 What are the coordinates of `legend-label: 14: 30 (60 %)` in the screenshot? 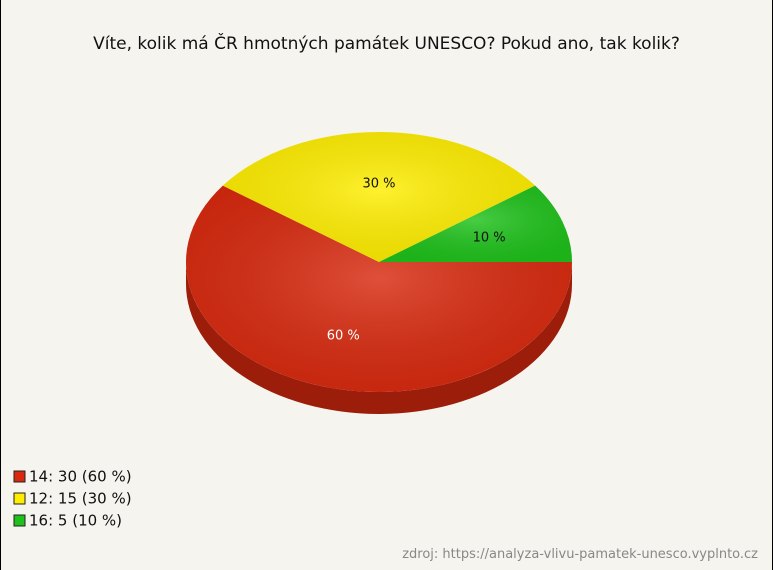 It's located at (80, 477).